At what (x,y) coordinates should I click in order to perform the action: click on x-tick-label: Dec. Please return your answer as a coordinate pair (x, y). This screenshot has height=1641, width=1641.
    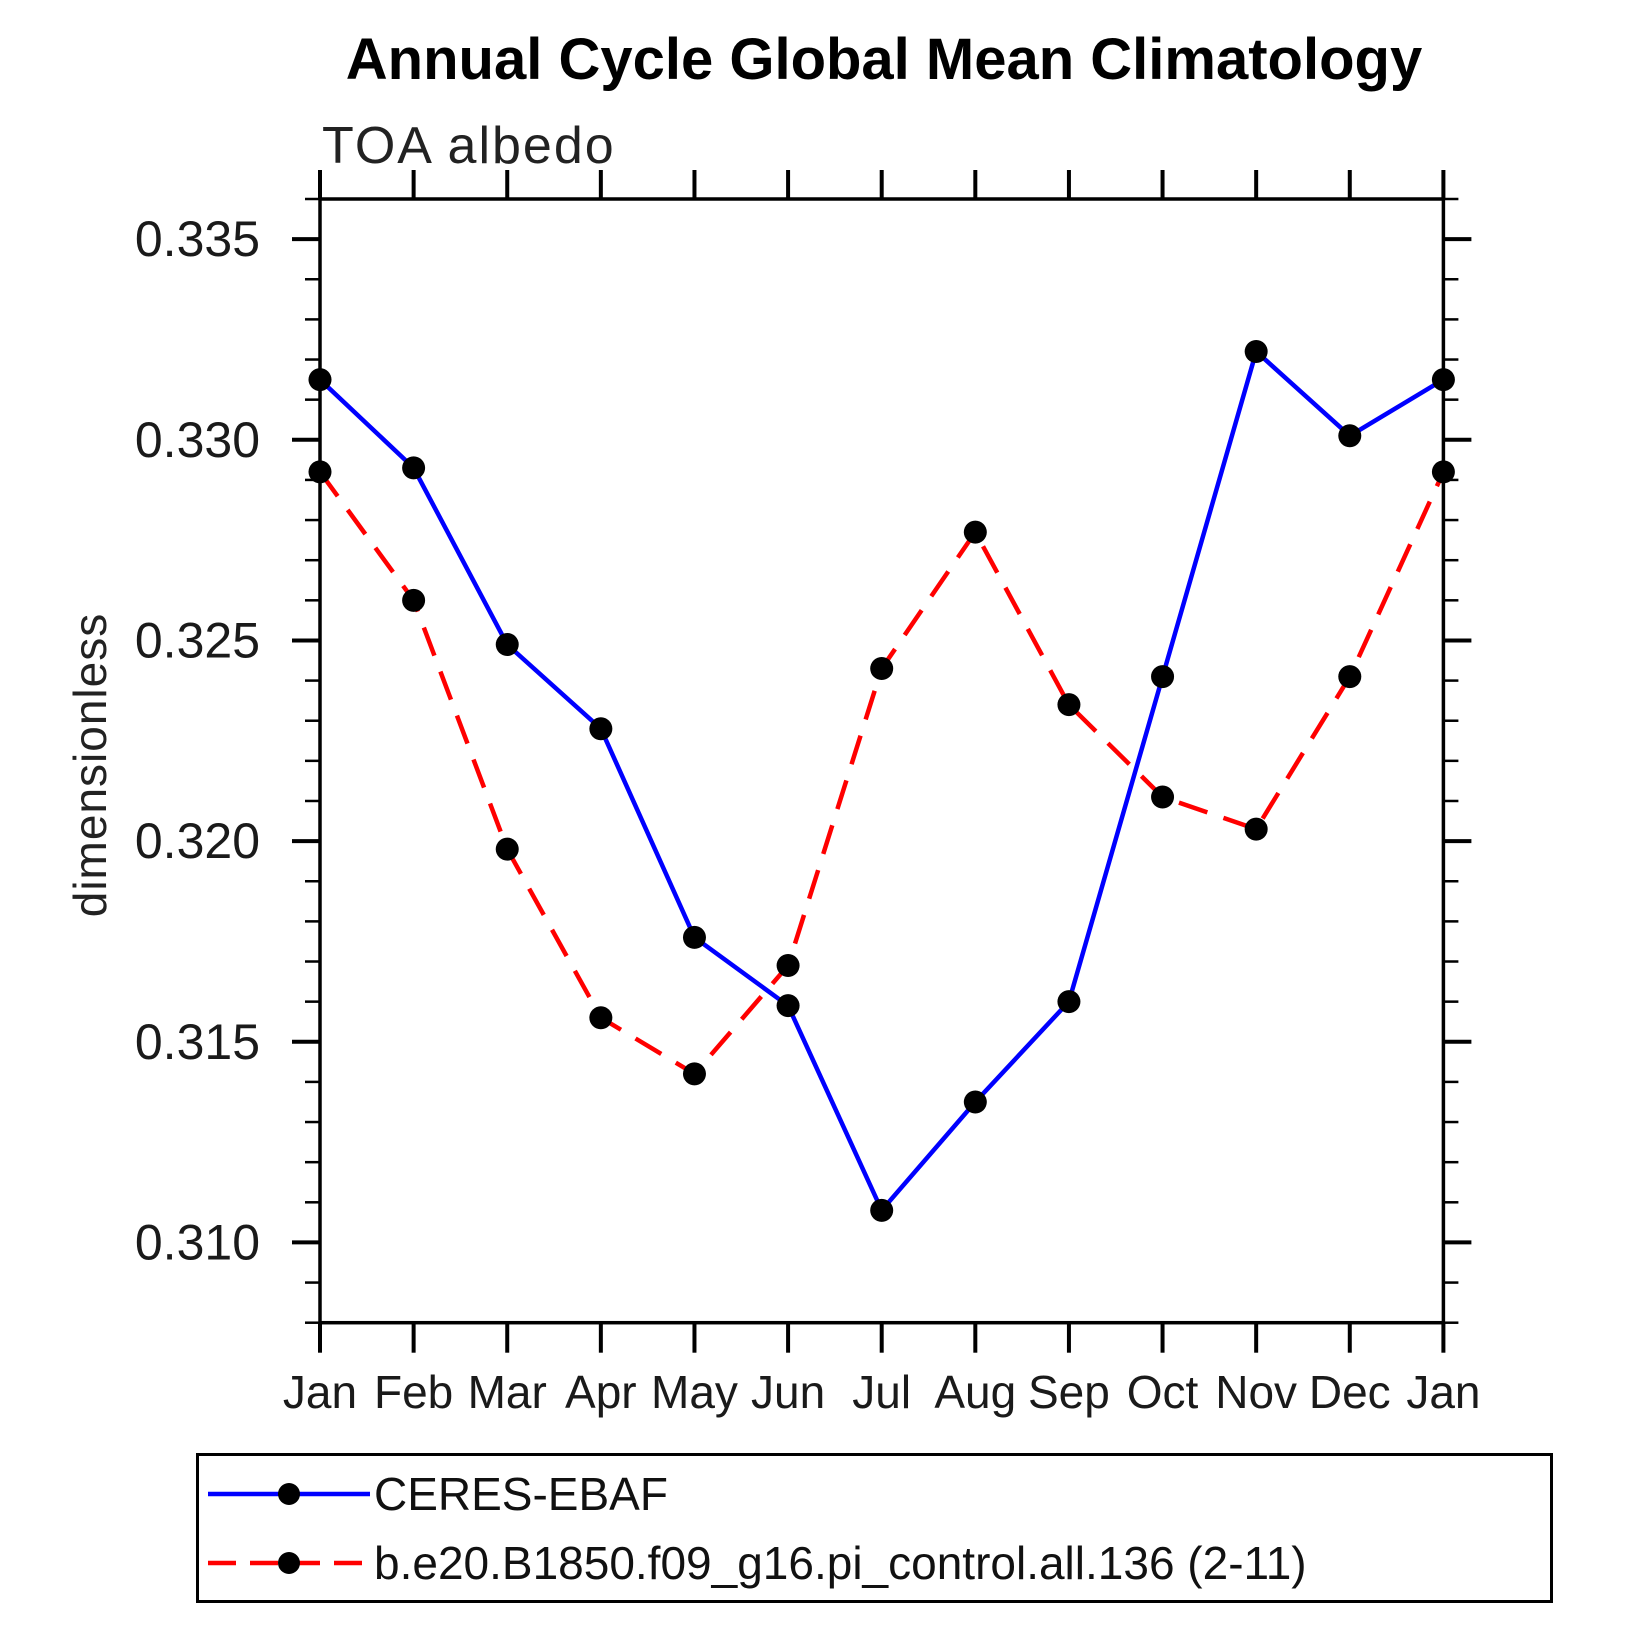
    Looking at the image, I should click on (1350, 1392).